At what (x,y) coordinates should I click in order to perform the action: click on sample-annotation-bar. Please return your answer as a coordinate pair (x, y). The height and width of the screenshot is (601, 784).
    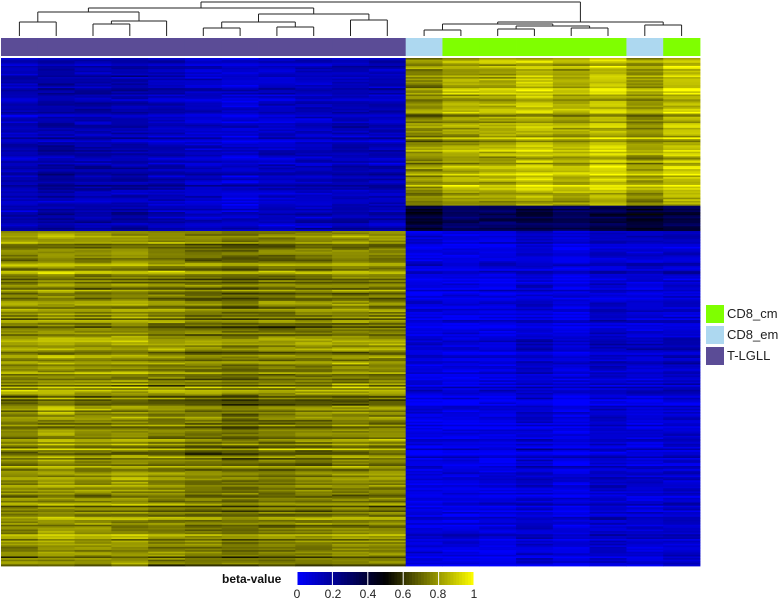
    Looking at the image, I should click on (350, 47).